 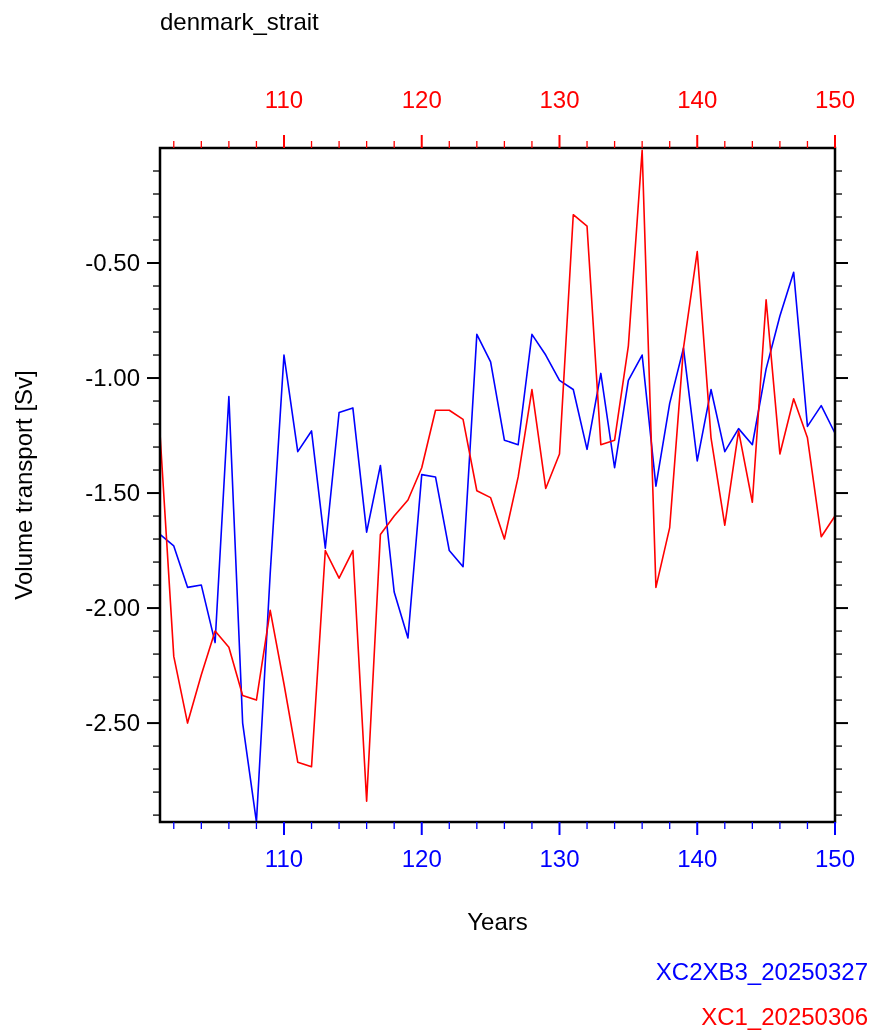 What do you see at coordinates (559, 858) in the screenshot?
I see `x-tick-label: 130` at bounding box center [559, 858].